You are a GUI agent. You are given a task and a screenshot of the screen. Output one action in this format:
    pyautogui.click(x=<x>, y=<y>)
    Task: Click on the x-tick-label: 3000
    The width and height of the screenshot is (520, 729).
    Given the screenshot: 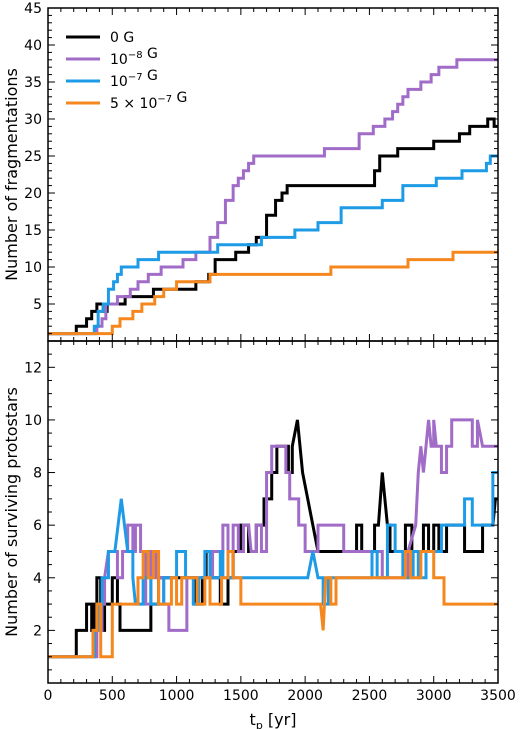 What is the action you would take?
    pyautogui.click(x=434, y=696)
    